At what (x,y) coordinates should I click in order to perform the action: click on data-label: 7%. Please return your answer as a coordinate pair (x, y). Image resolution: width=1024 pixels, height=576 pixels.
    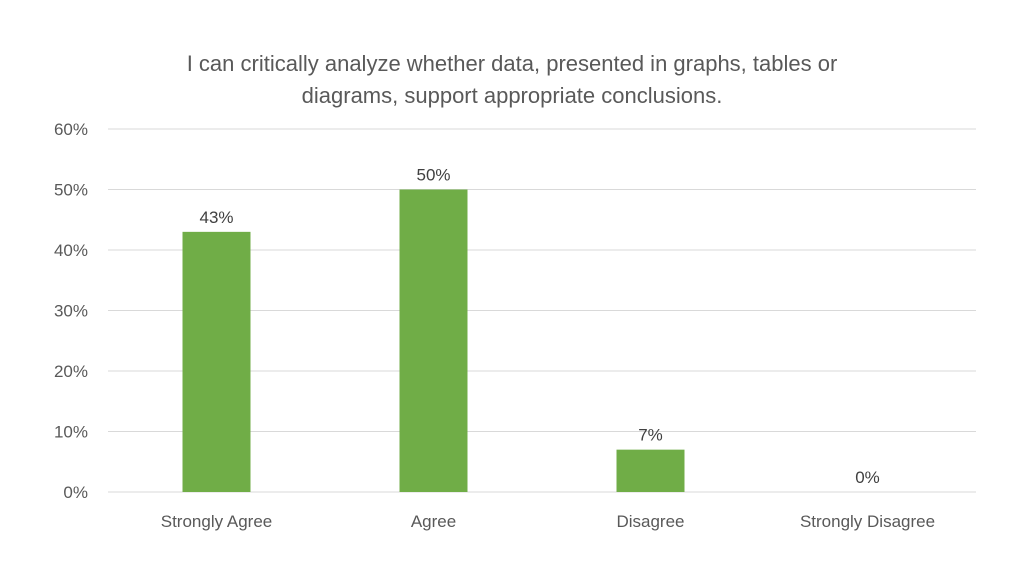
    Looking at the image, I should click on (650, 435).